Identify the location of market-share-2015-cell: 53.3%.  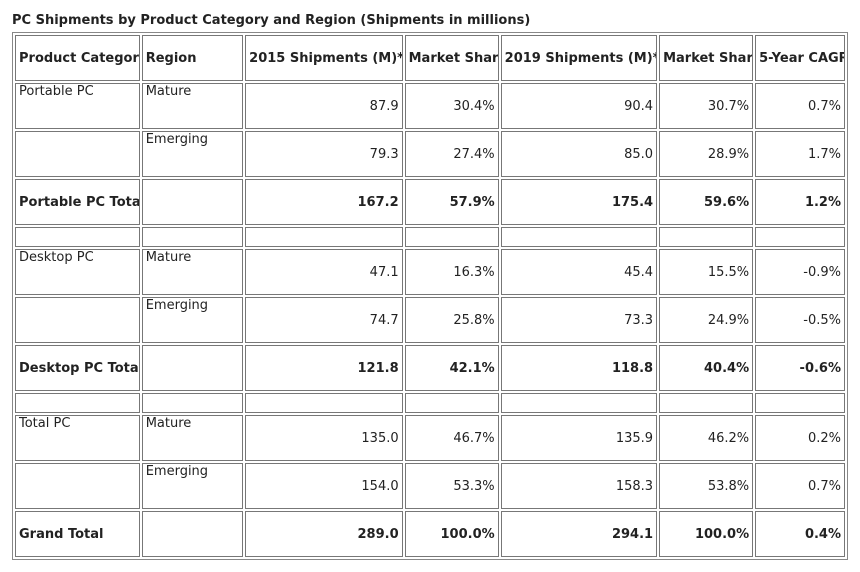
(451, 486).